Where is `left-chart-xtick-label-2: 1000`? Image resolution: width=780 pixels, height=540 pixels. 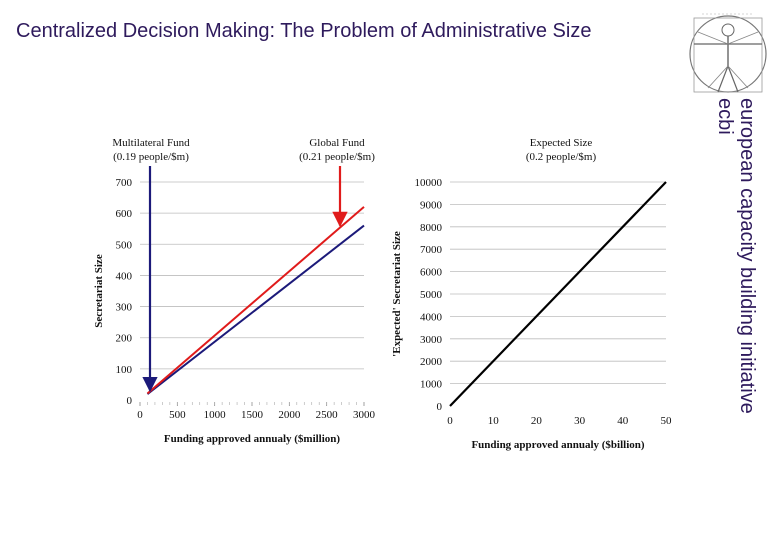
left-chart-xtick-label-2: 1000 is located at coordinates (215, 415).